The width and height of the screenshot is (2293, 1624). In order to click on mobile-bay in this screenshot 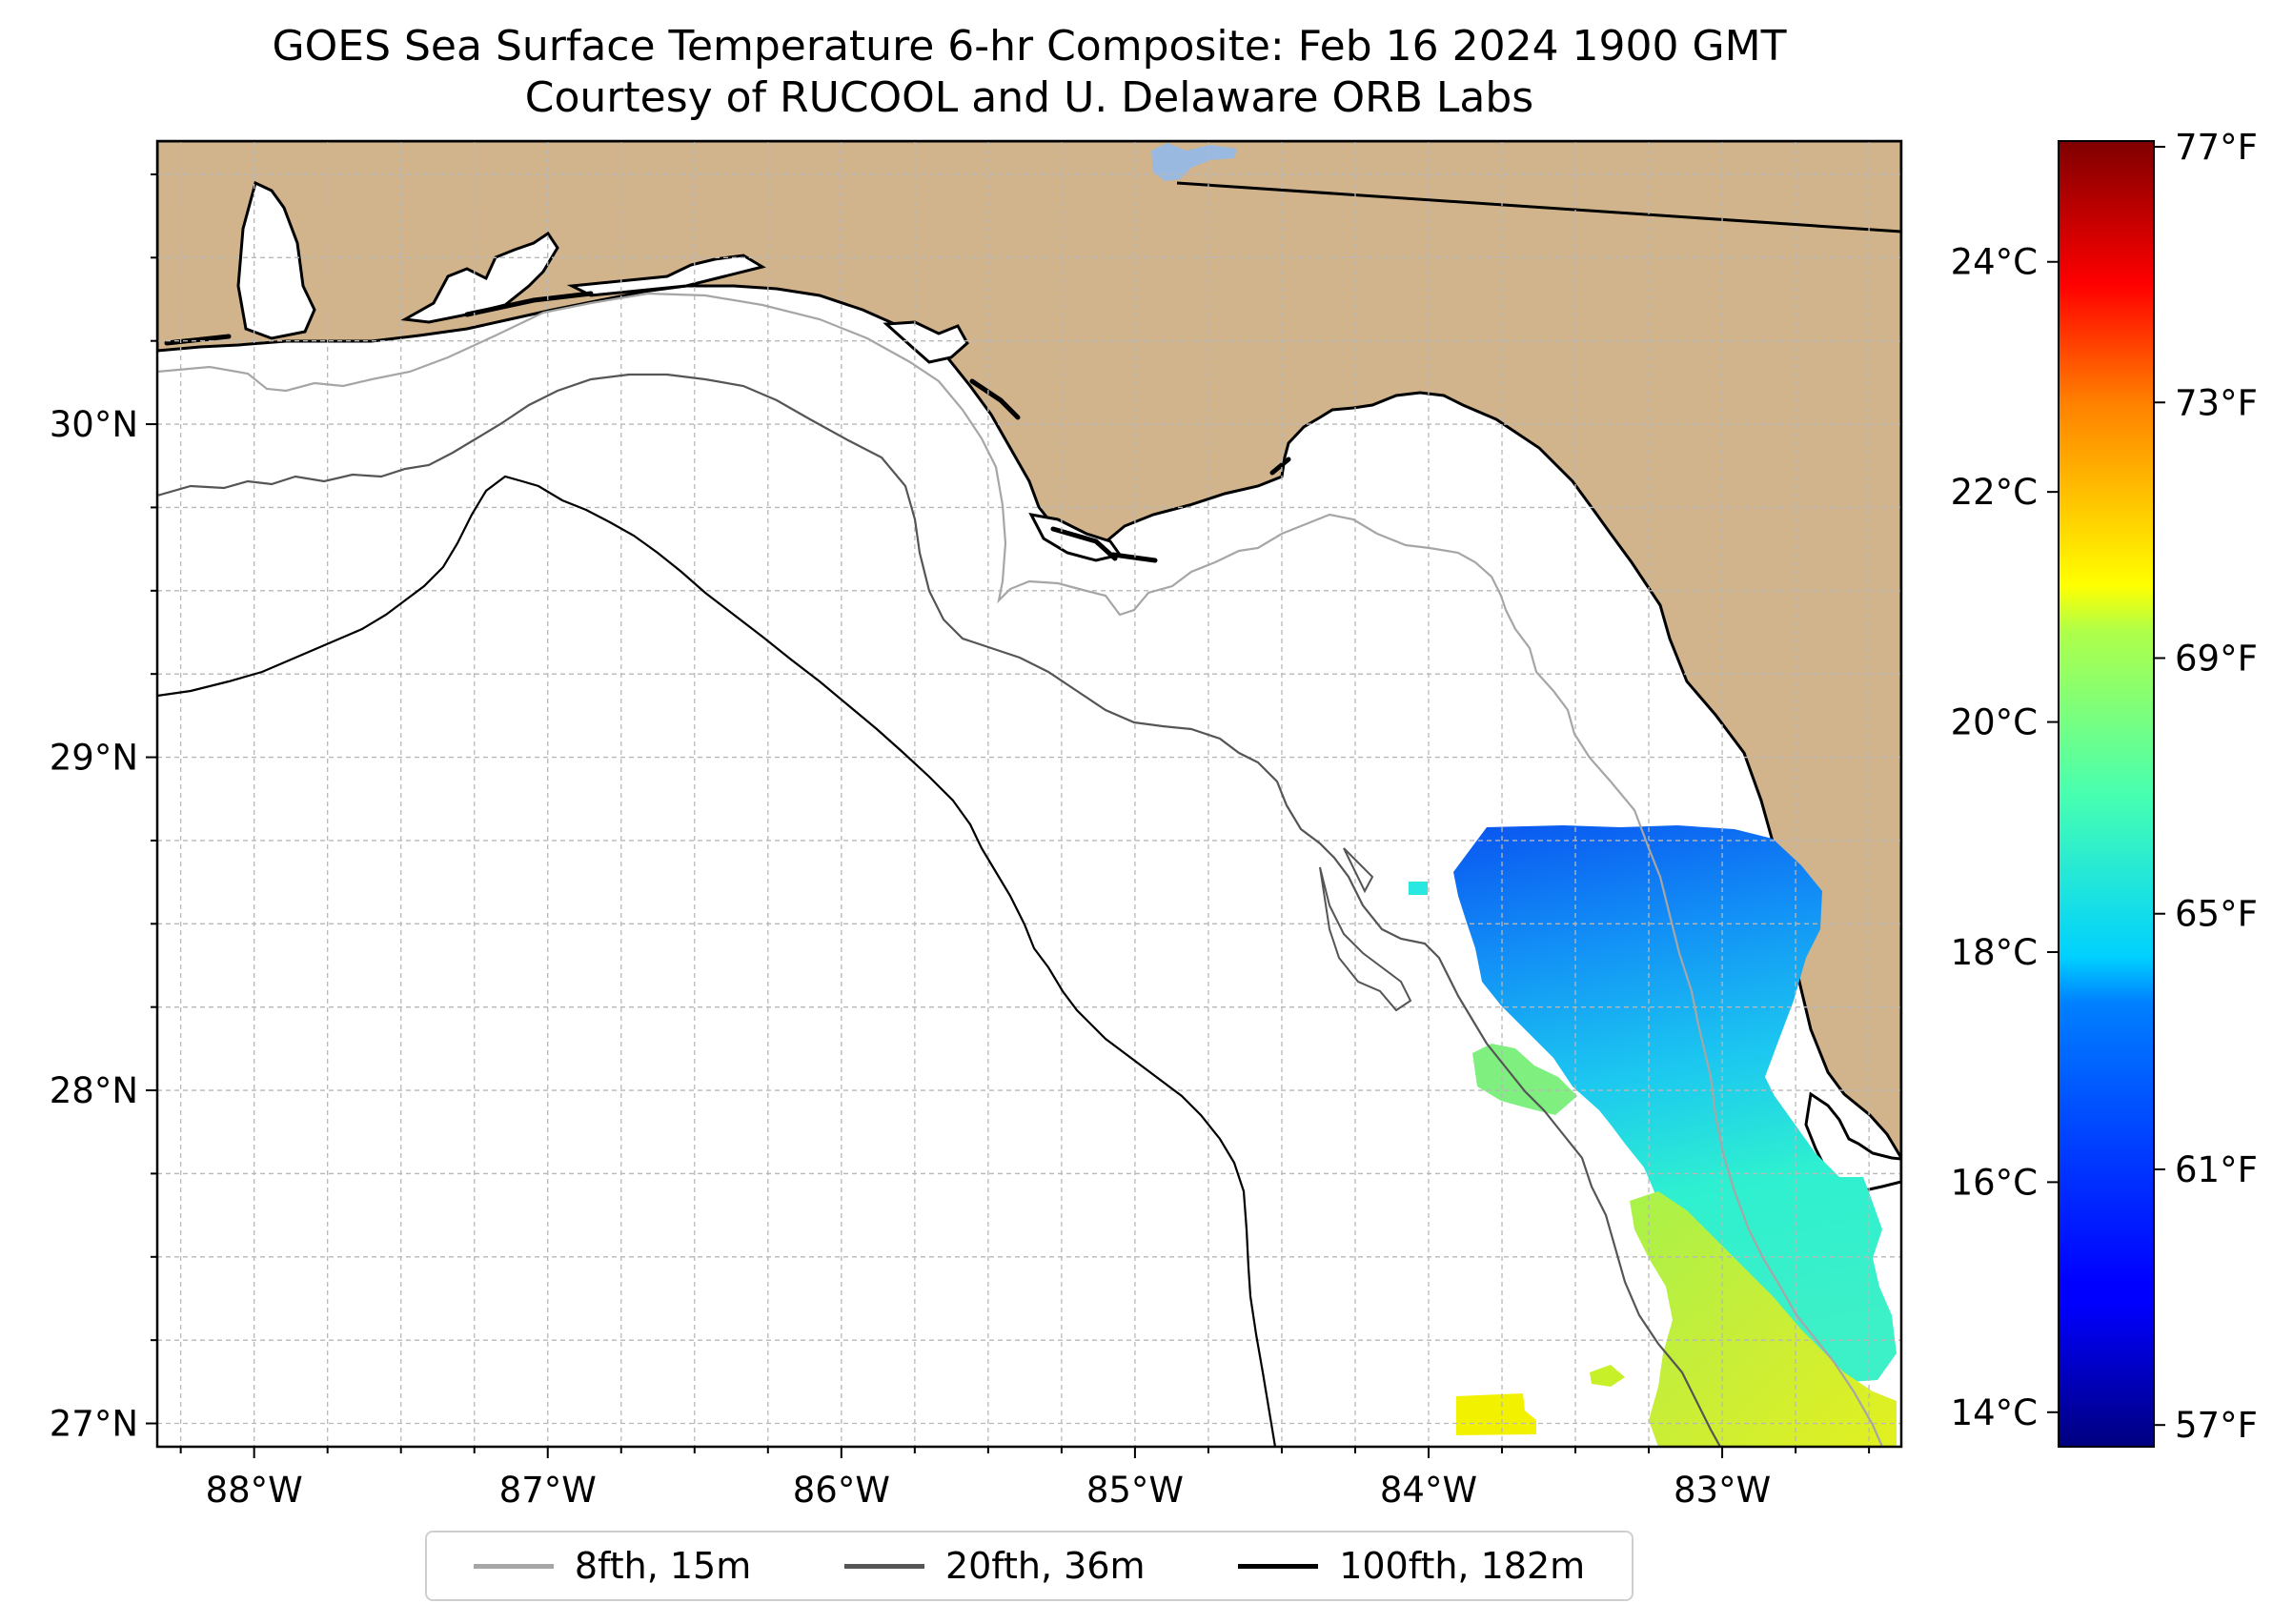, I will do `click(276, 260)`.